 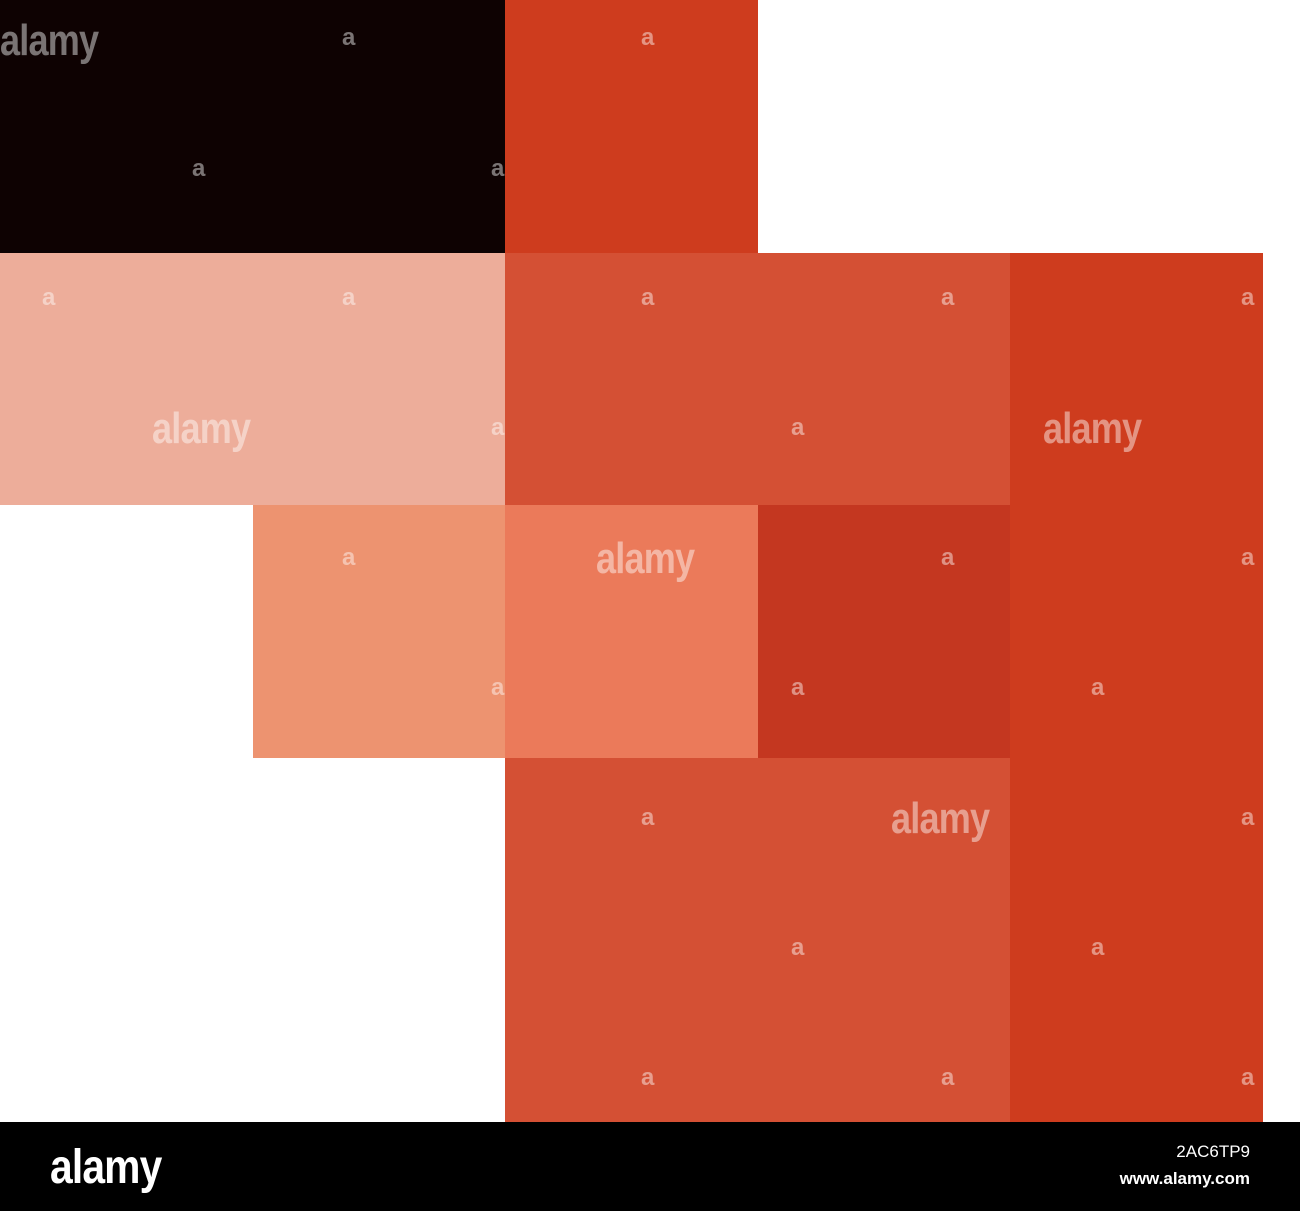 What do you see at coordinates (884, 631) in the screenshot?
I see `tile-crimson` at bounding box center [884, 631].